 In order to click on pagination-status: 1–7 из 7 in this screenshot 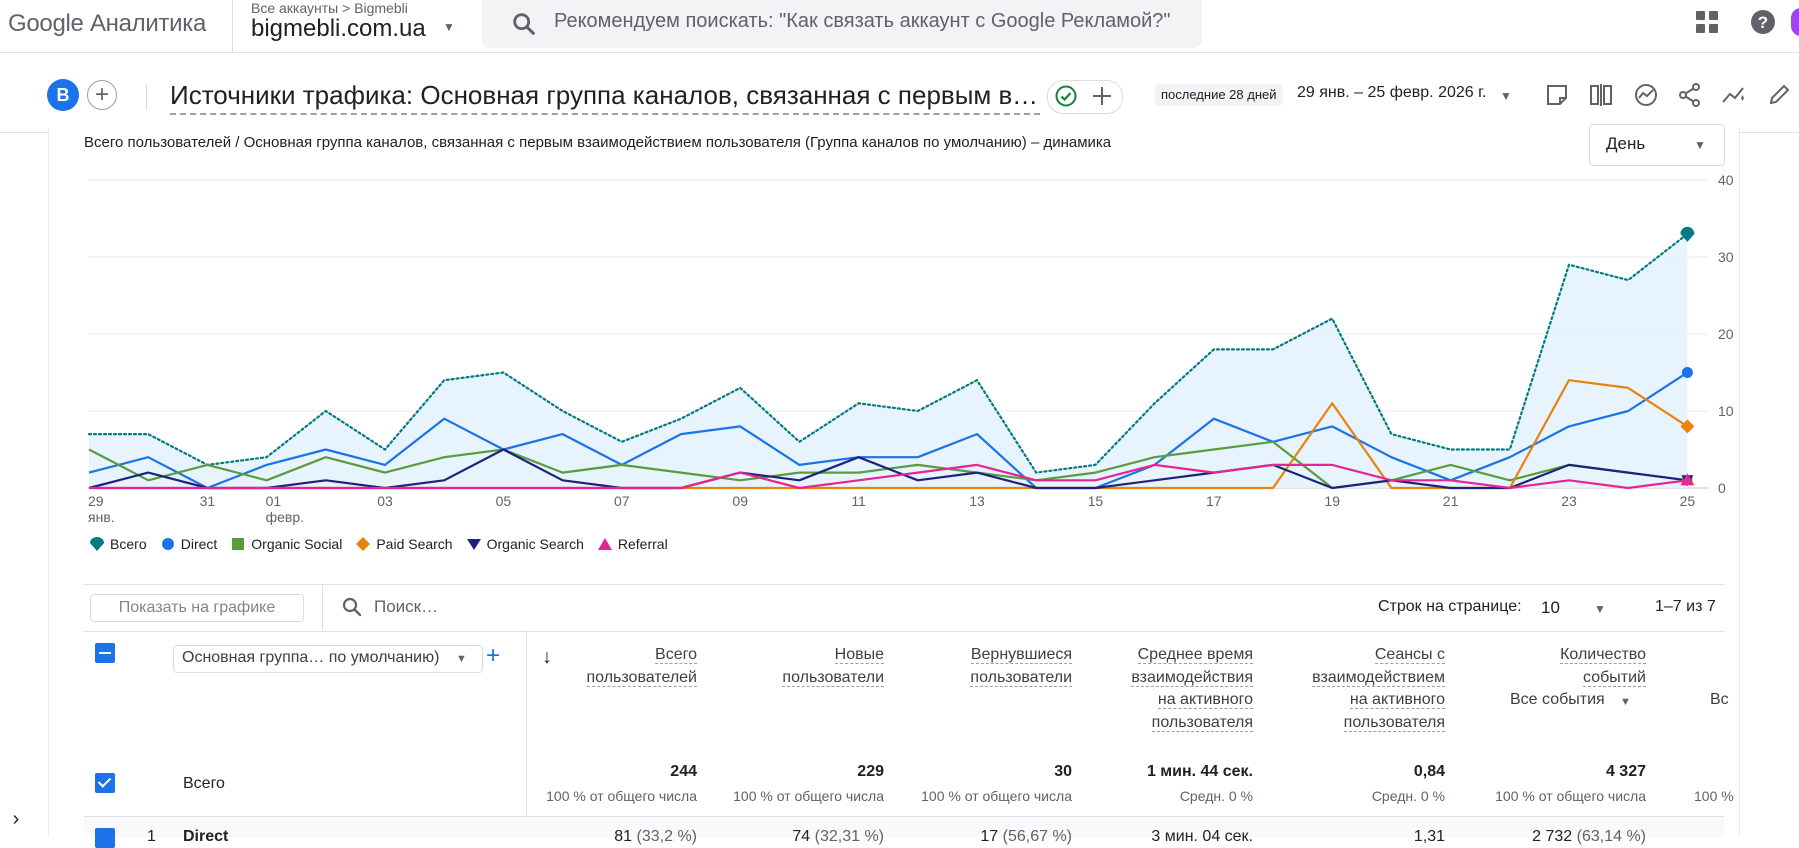, I will do `click(1685, 606)`.